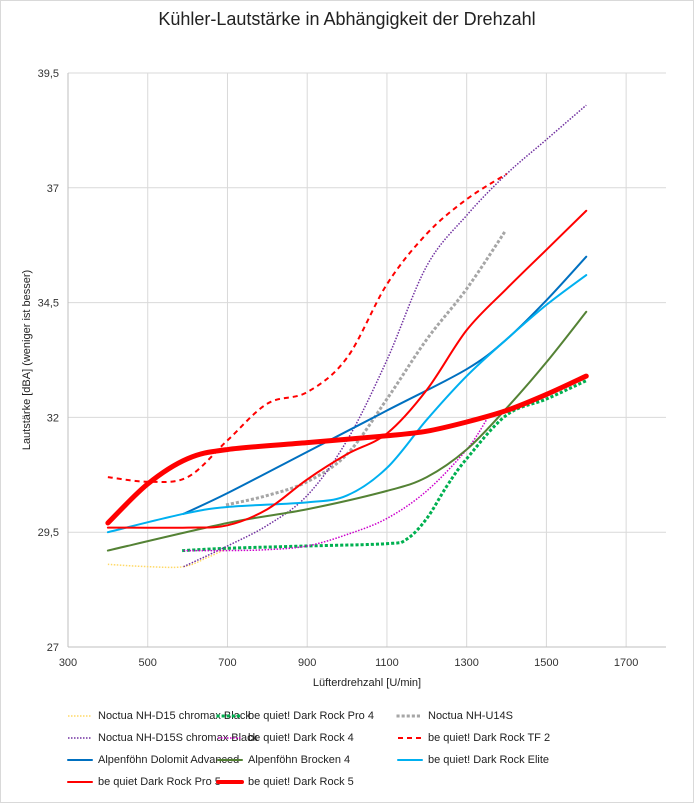 This screenshot has height=803, width=694. I want to click on y-tick-label: 39,5, so click(48, 74).